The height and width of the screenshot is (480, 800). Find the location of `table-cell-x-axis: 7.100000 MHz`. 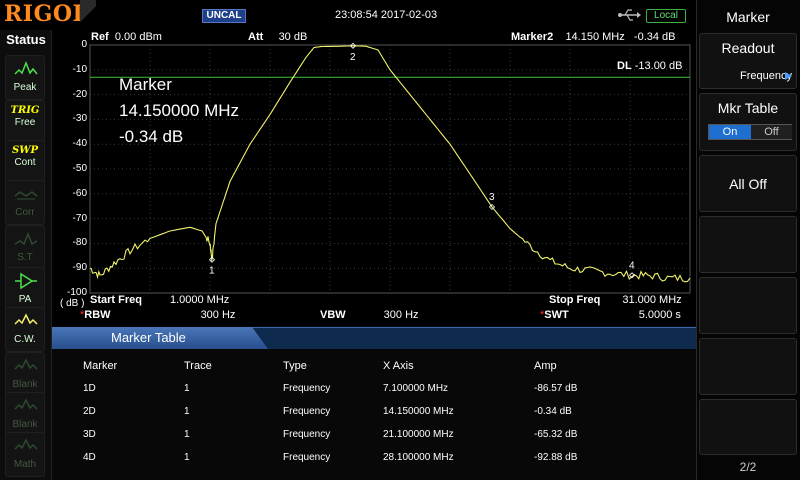

table-cell-x-axis: 7.100000 MHz is located at coordinates (416, 388).